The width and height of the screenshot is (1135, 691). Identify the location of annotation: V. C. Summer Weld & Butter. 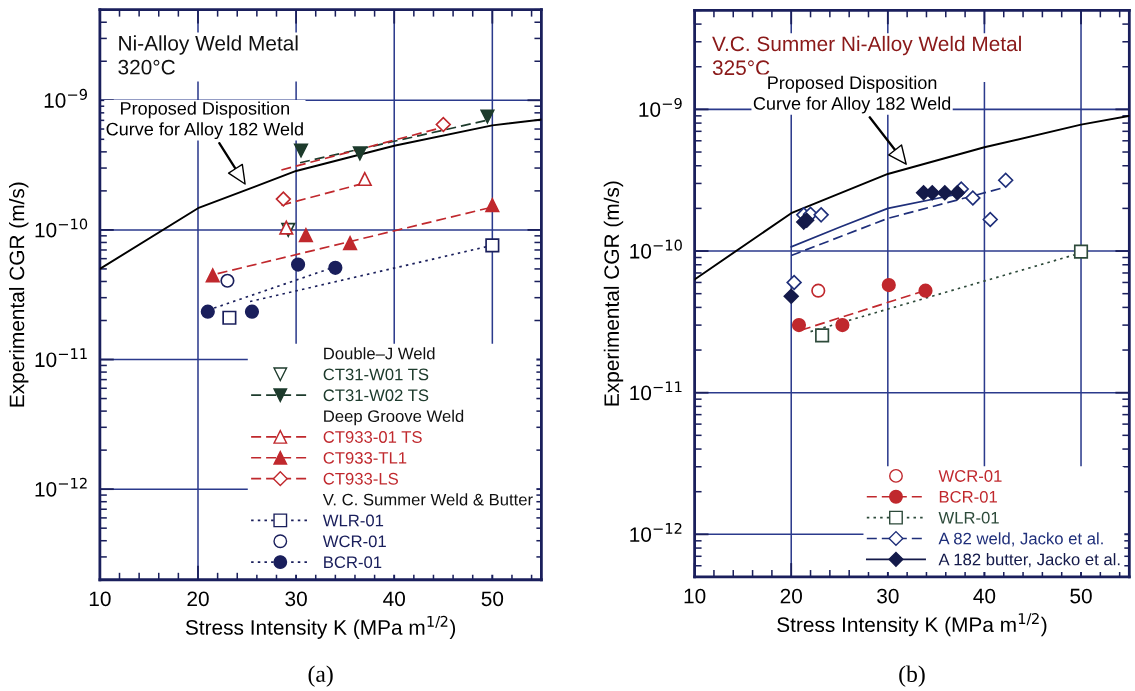
(427, 499).